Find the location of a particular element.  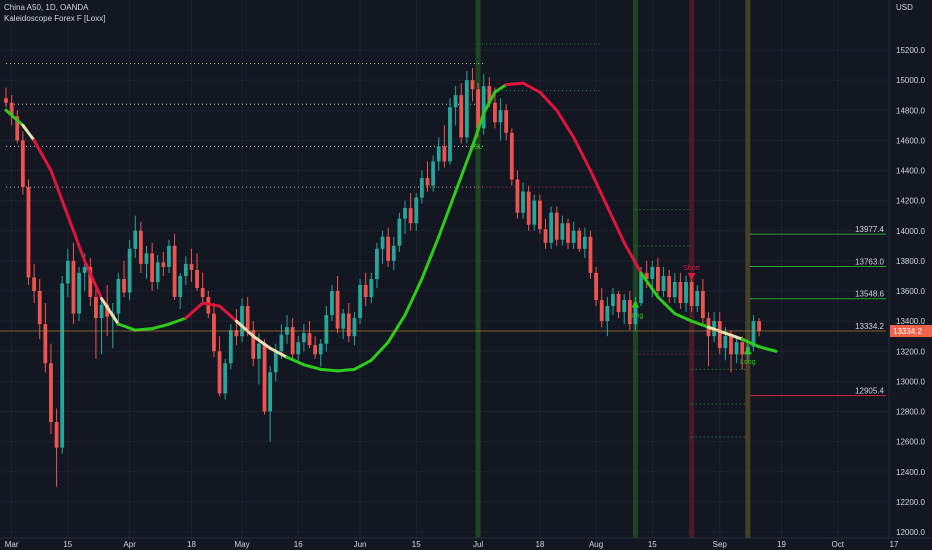

time-tick-label: Aug is located at coordinates (596, 544).